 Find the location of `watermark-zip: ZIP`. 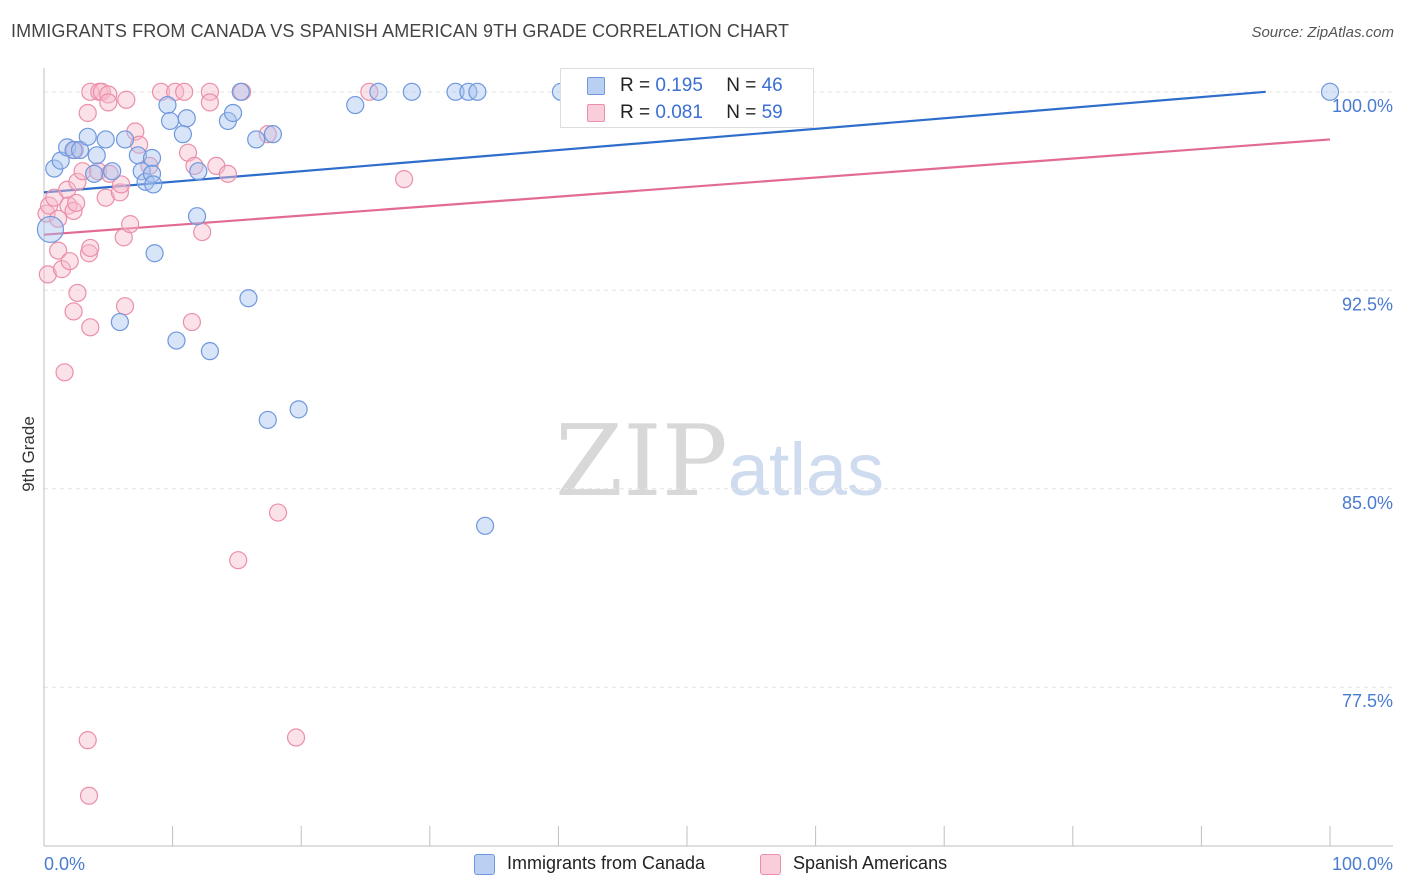

watermark-zip: ZIP is located at coordinates (641, 462).